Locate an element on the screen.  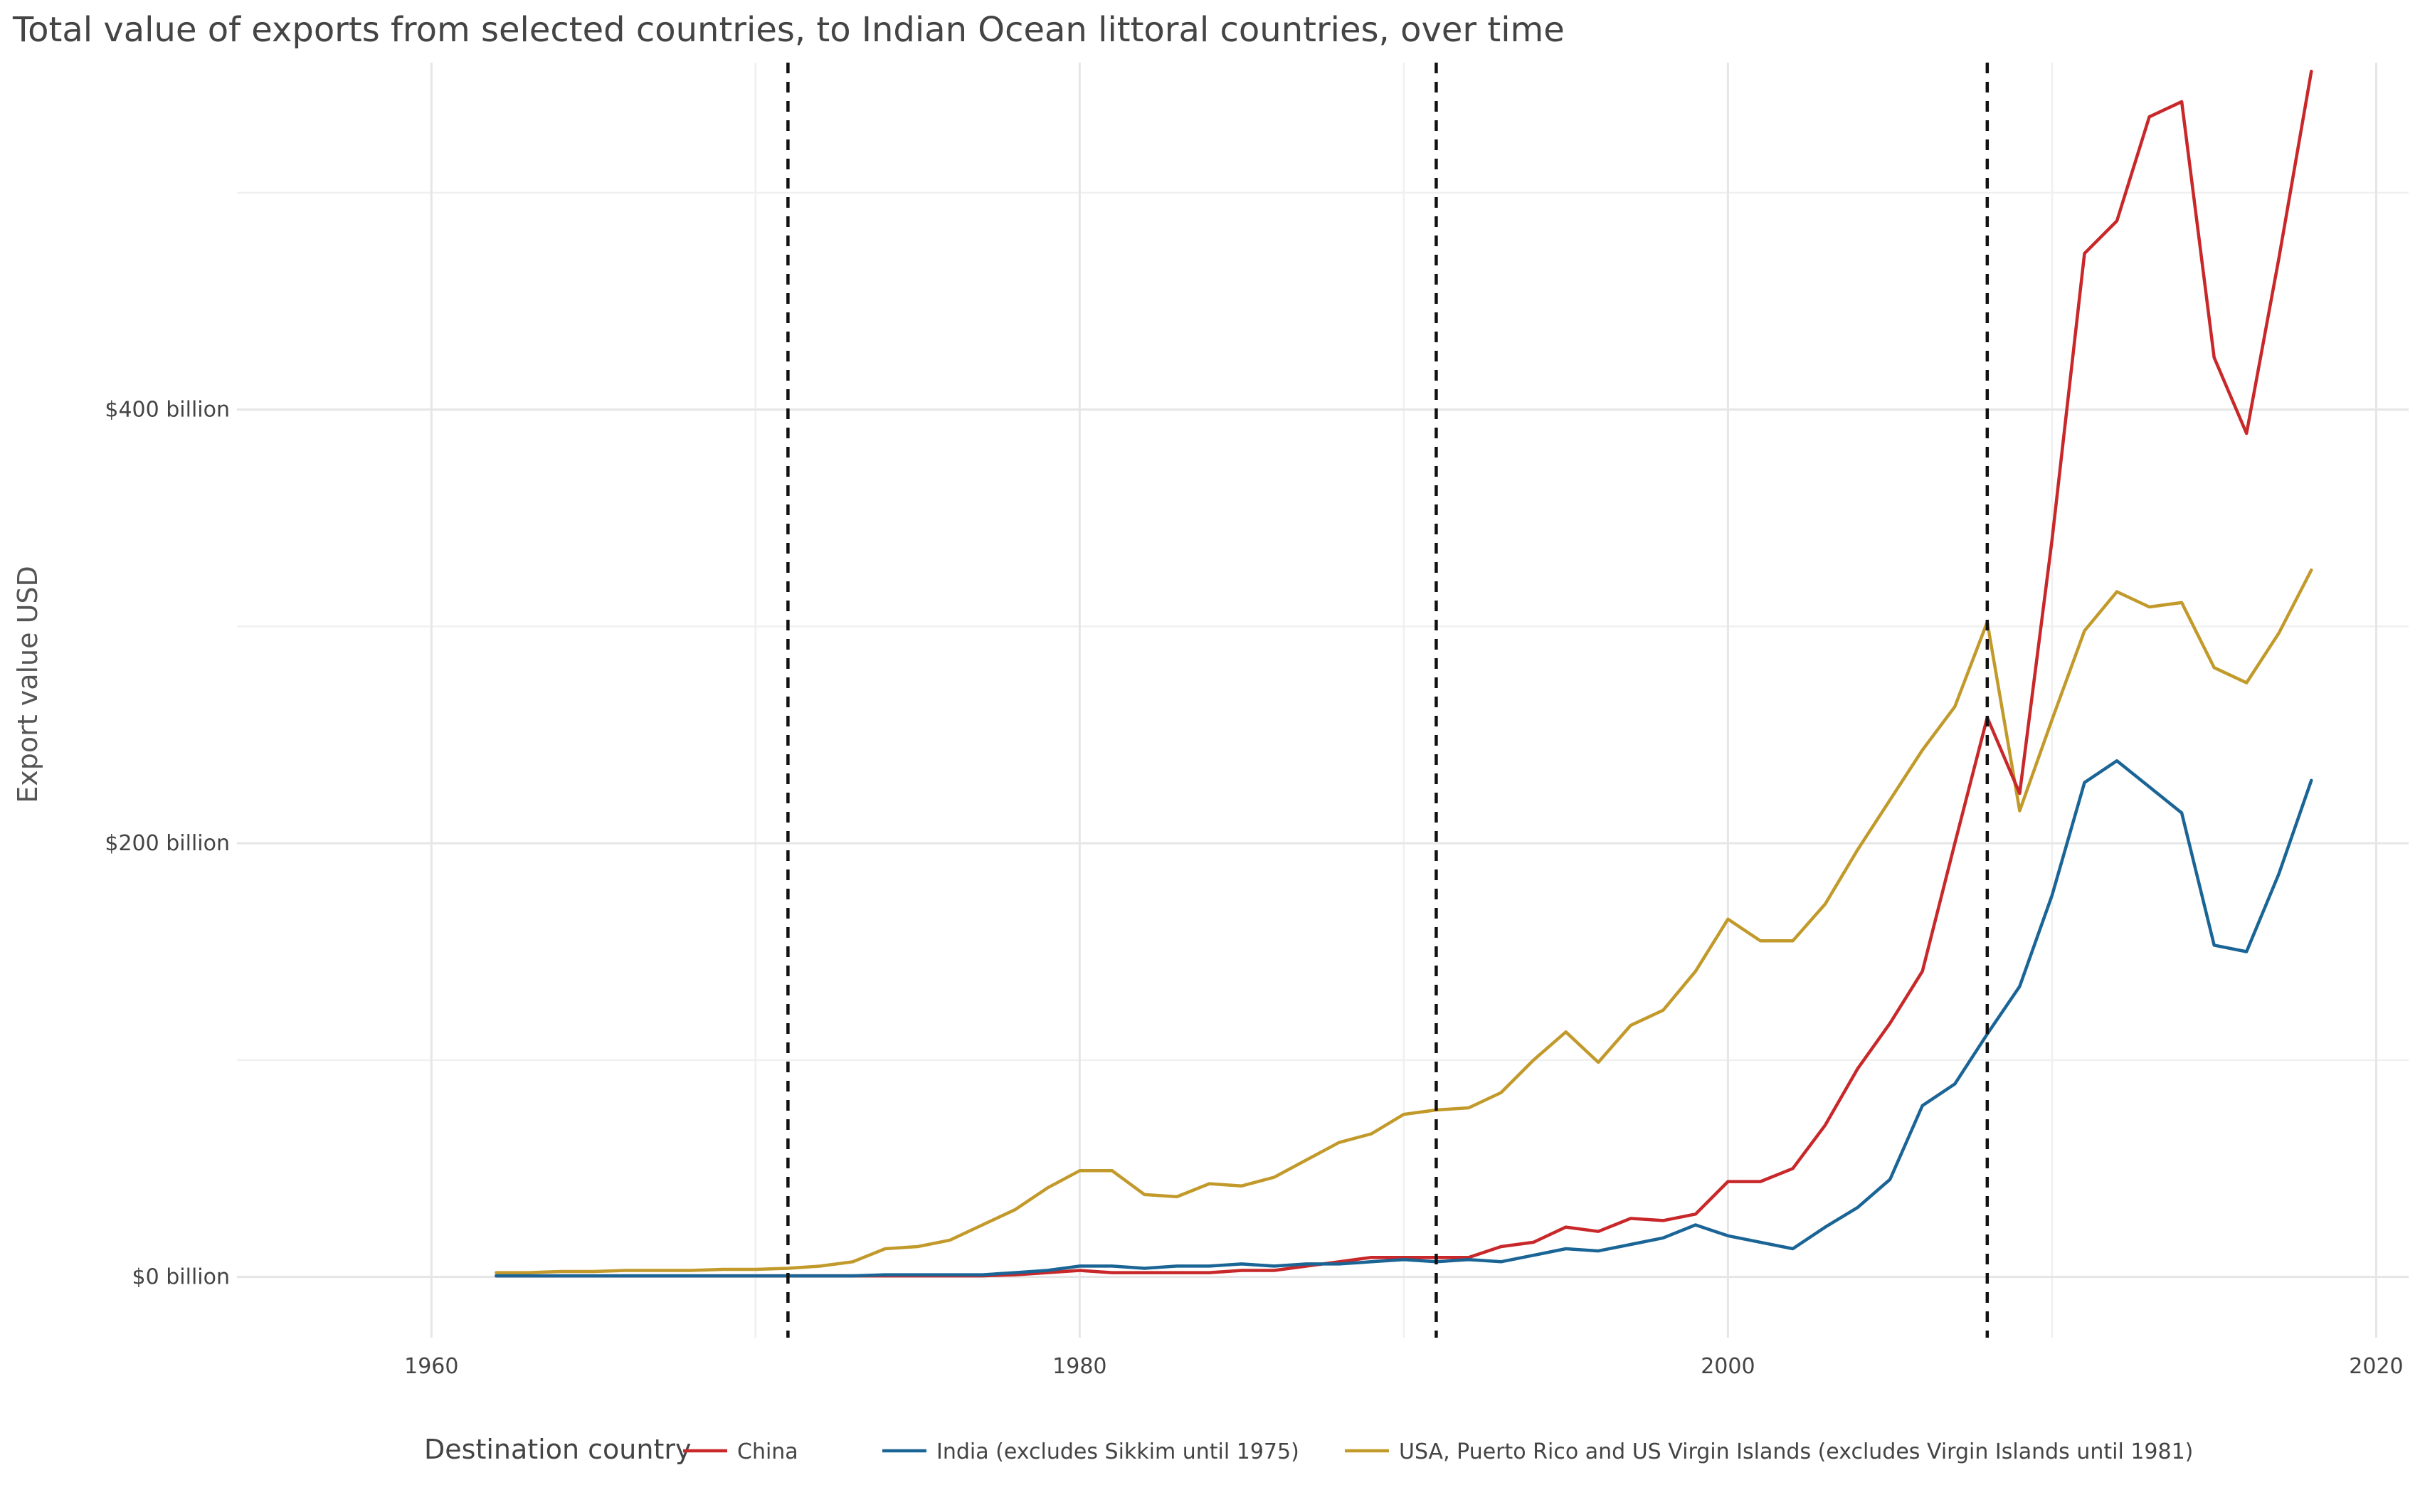
x-tick-label: 1960 is located at coordinates (431, 1366).